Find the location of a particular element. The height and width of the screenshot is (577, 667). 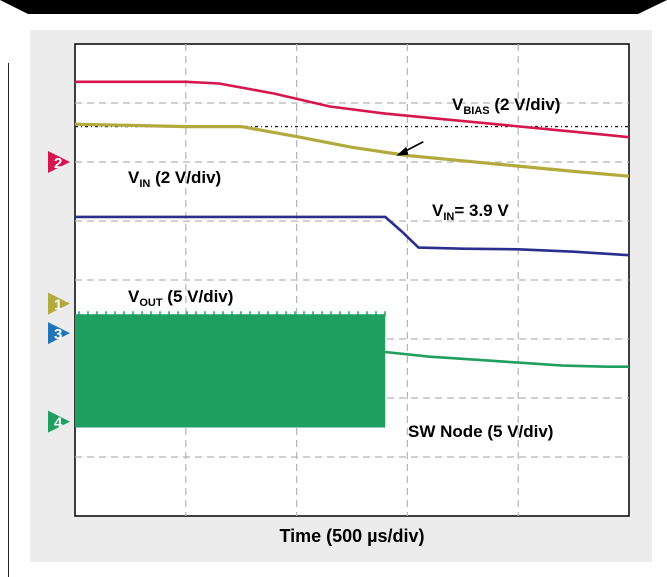

header-bar-shape is located at coordinates (333, 7).